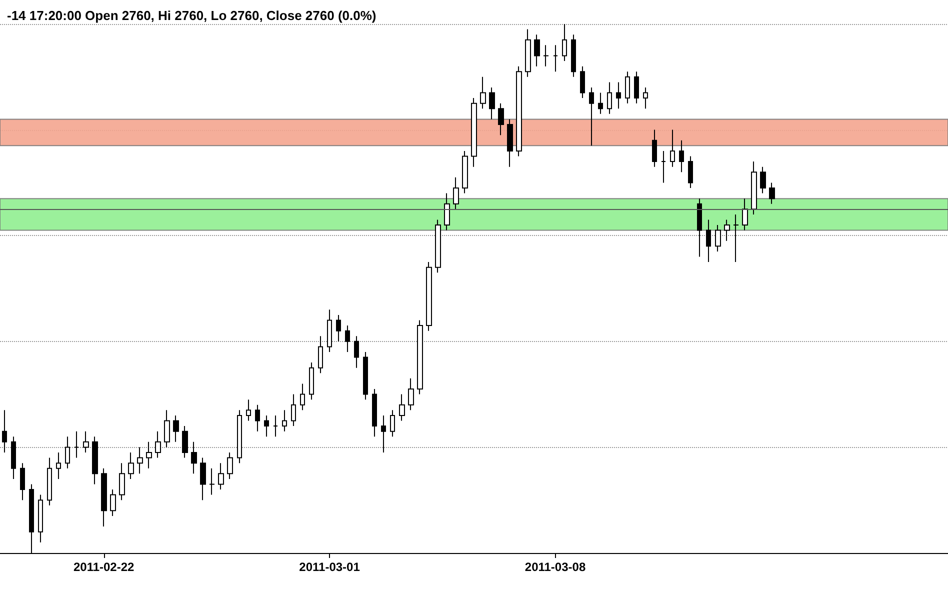  Describe the element at coordinates (555, 567) in the screenshot. I see `x-tick-label: 2011-03-08` at that location.